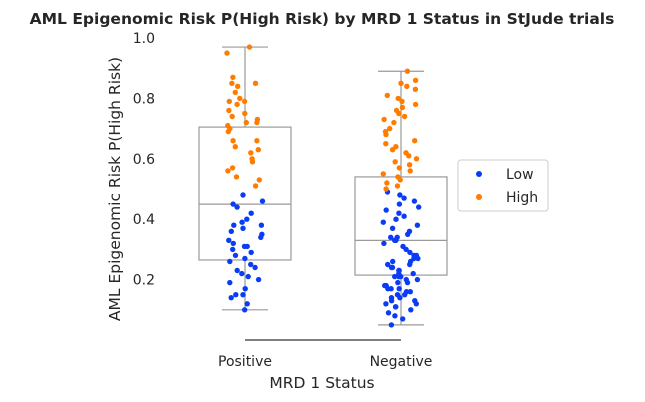  What do you see at coordinates (321, 383) in the screenshot?
I see `x-axis-label: MRD 1 Status` at bounding box center [321, 383].